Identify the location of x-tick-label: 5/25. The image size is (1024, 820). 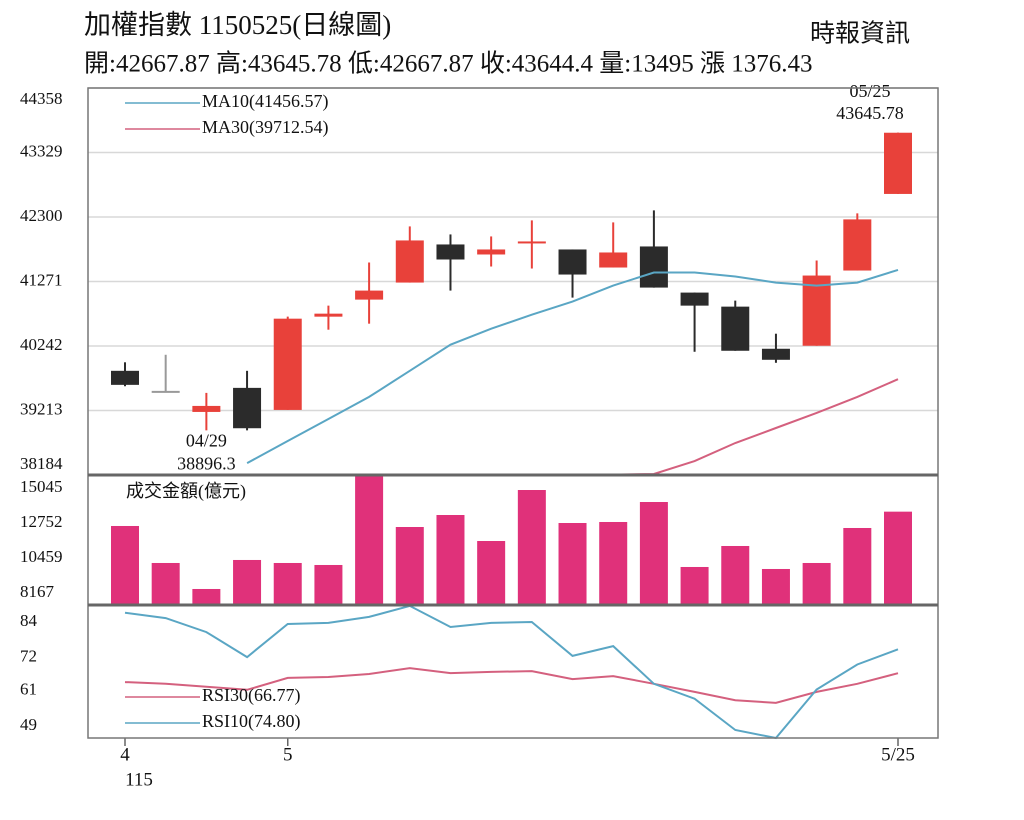
(898, 754).